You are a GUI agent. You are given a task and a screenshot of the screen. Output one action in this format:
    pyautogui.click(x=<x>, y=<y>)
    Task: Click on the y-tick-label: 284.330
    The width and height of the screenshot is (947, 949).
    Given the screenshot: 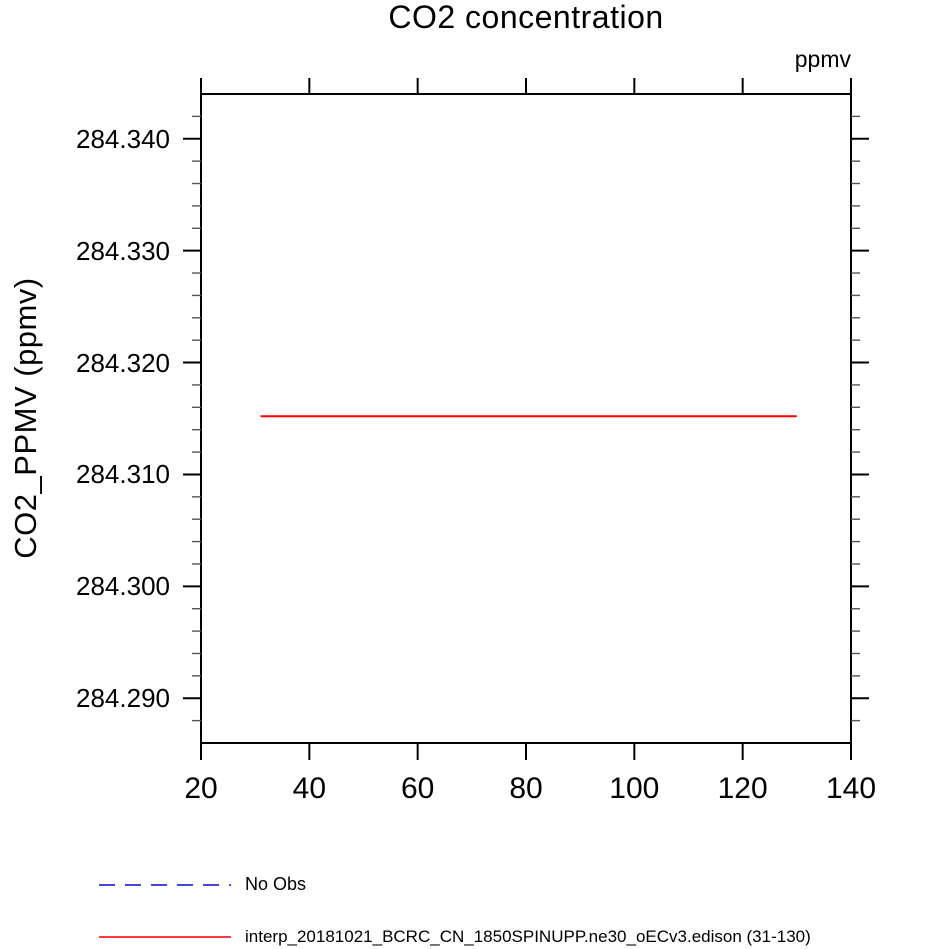 What is the action you would take?
    pyautogui.click(x=123, y=250)
    